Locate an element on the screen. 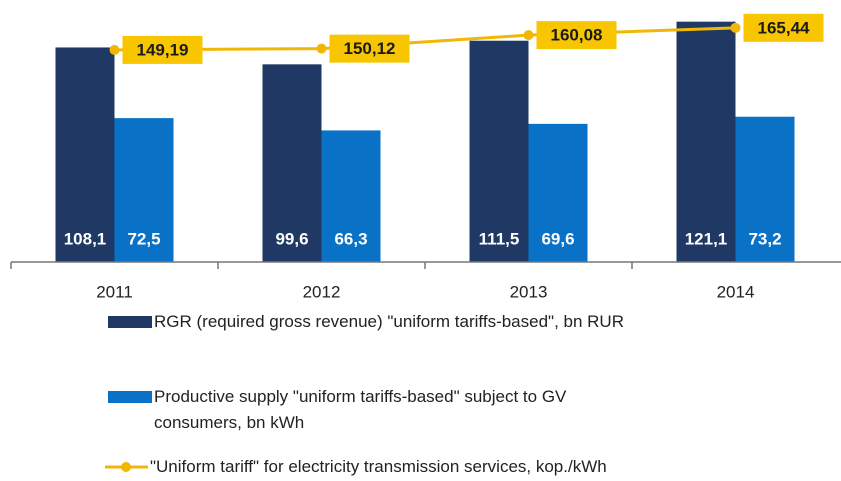 This screenshot has width=841, height=481. bar-value-label: 121,1 is located at coordinates (706, 238).